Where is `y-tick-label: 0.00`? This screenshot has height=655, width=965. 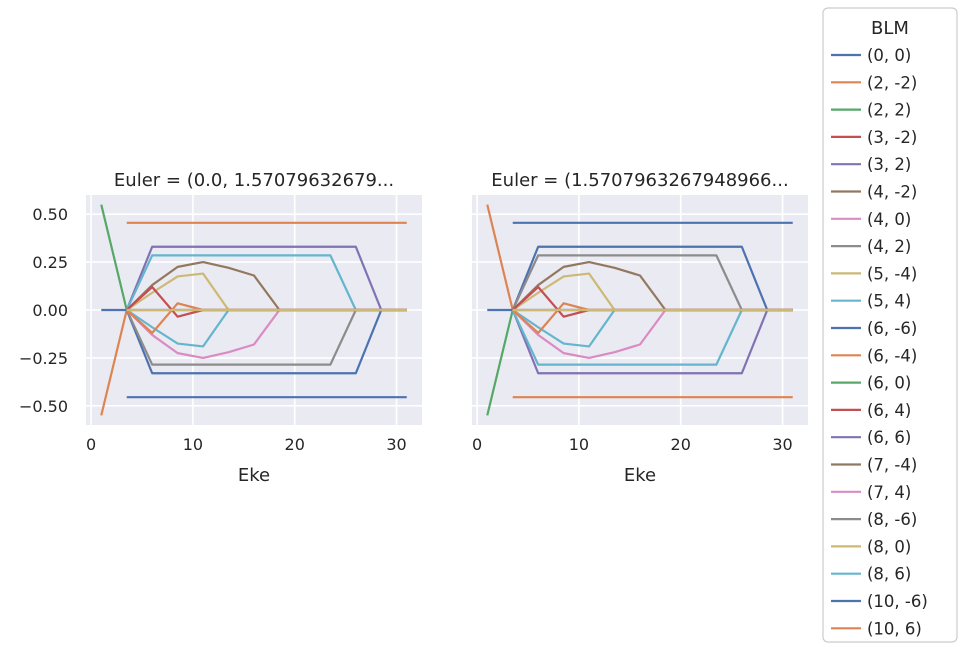
y-tick-label: 0.00 is located at coordinates (50, 310).